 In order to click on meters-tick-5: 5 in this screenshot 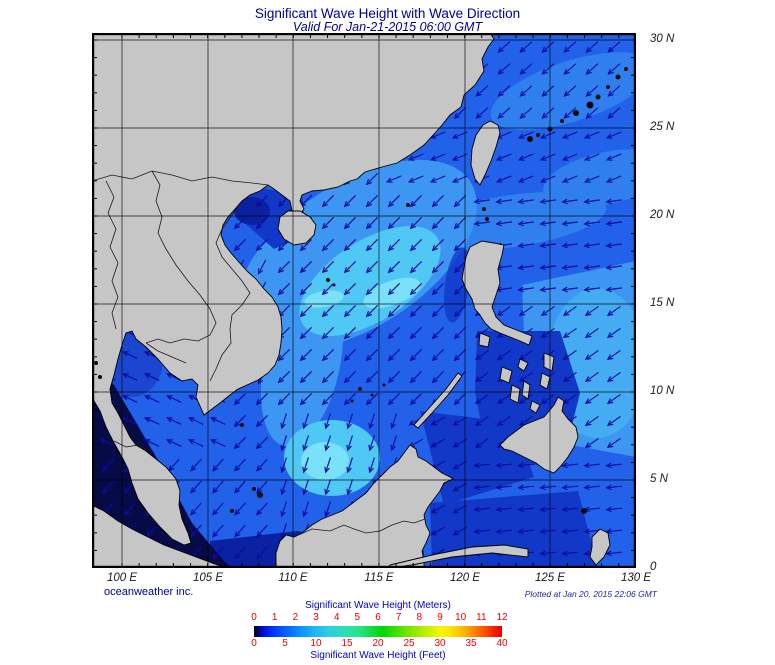, I will do `click(357, 617)`.